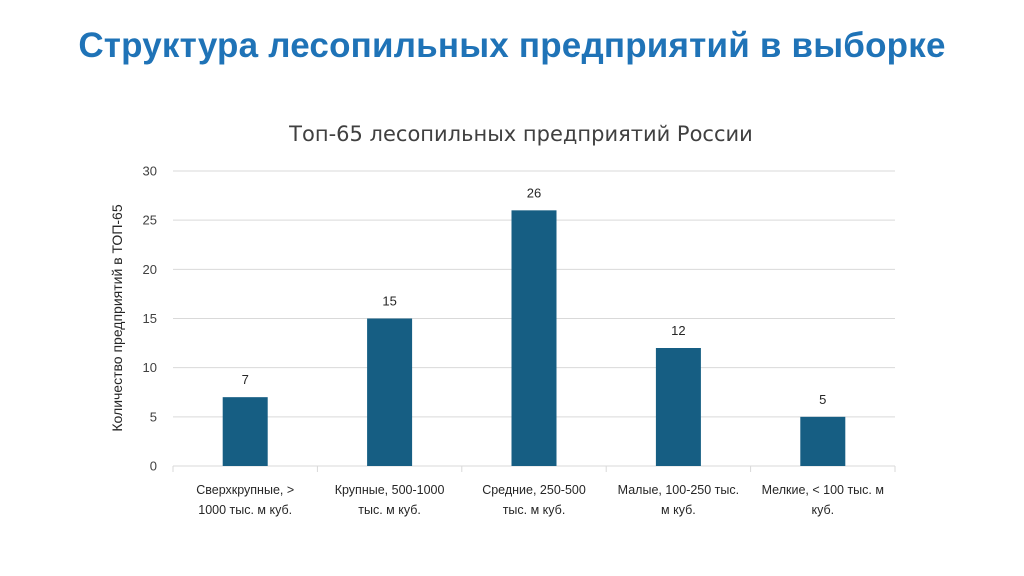 The image size is (1024, 576). Describe the element at coordinates (117, 317) in the screenshot. I see `y-axis-title: Количество предприятий в ТОП-65` at that location.